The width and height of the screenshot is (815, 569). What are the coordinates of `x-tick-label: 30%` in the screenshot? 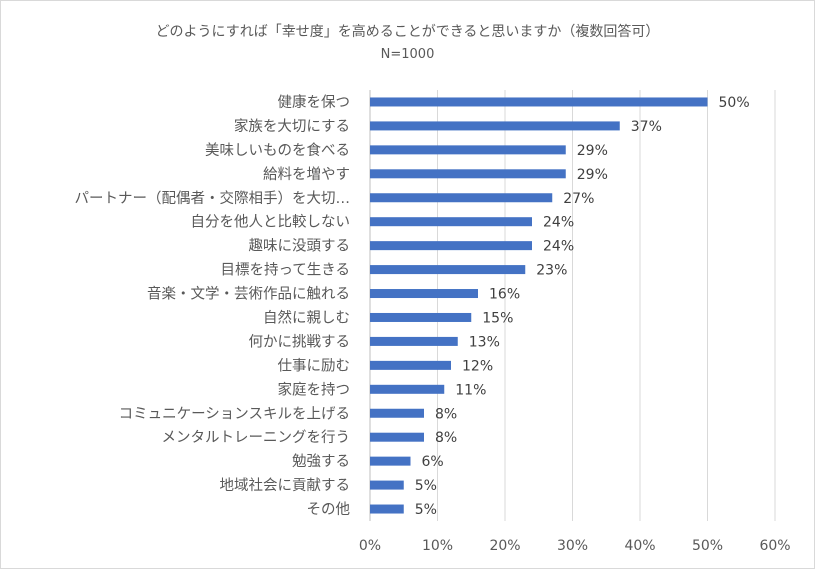 It's located at (572, 546).